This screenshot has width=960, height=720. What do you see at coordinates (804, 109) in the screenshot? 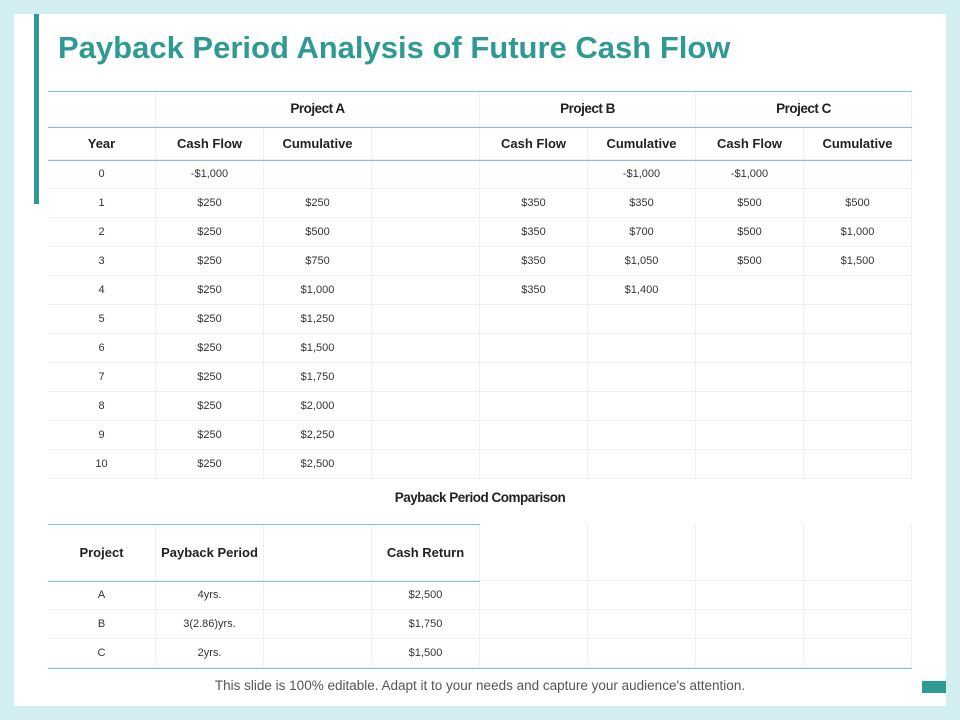
I see `project-c-header: Project C` at bounding box center [804, 109].